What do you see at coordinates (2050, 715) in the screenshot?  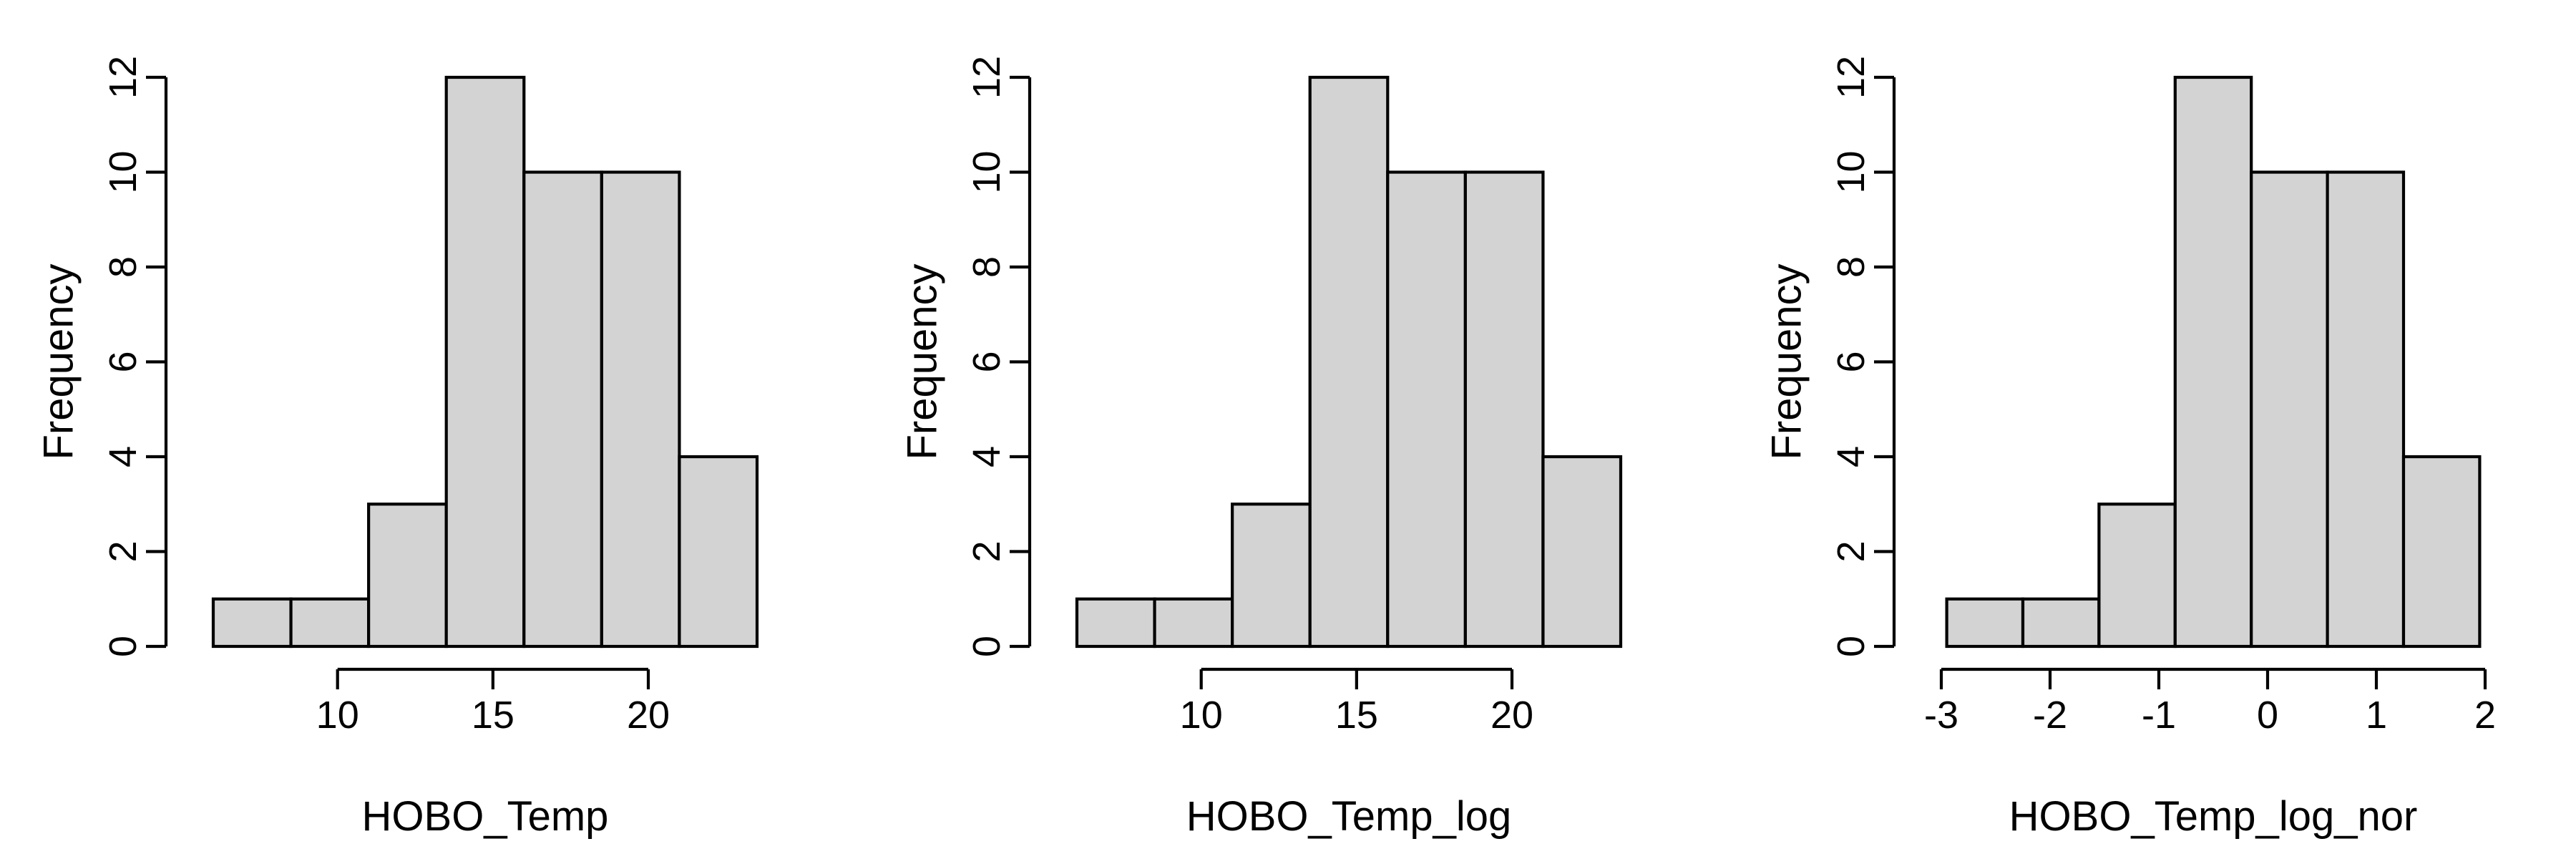 I see `x-tick-label: -2` at bounding box center [2050, 715].